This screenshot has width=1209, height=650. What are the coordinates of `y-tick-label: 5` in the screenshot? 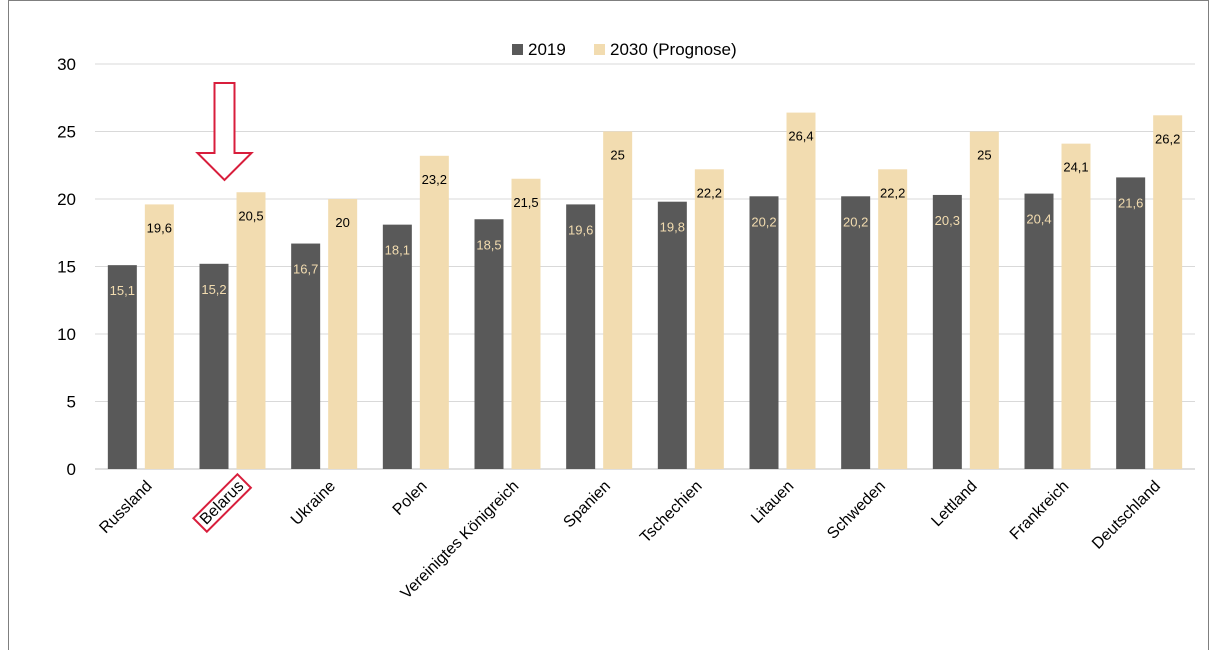 It's located at (71, 402).